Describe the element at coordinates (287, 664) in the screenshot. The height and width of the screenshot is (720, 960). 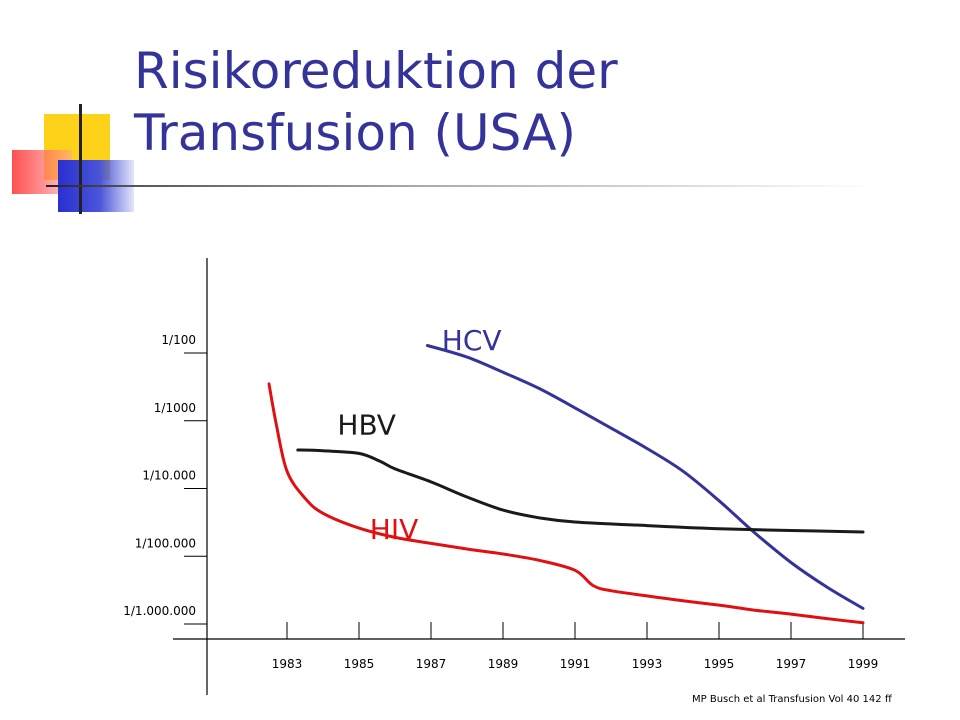
I see `x-tick-label-1983: 1983` at that location.